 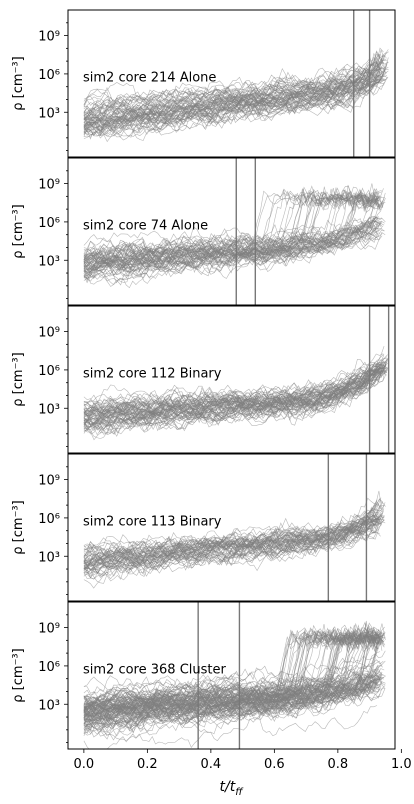 What do you see at coordinates (401, 764) in the screenshot?
I see `x-tick-label: 1.0` at bounding box center [401, 764].